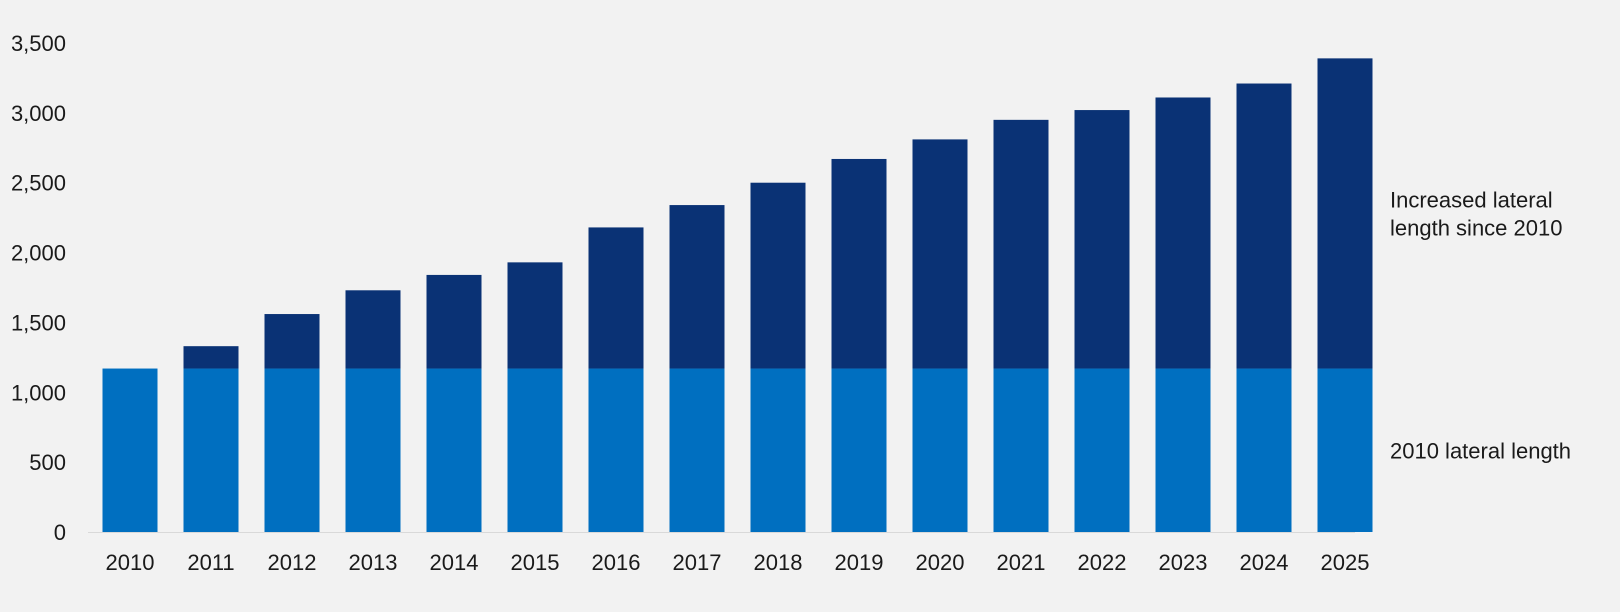 The height and width of the screenshot is (612, 1620). I want to click on series-label: 2010 lateral length, so click(1480, 450).